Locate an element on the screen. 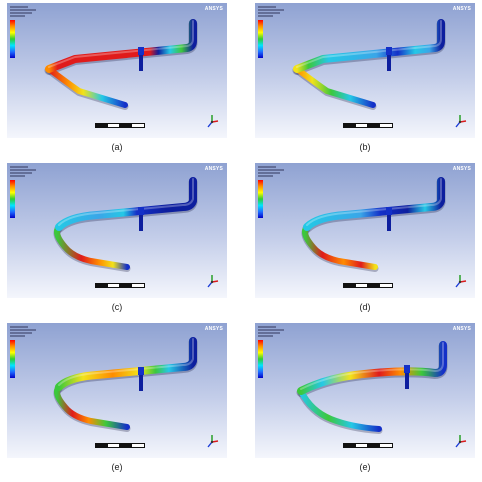 This screenshot has height=482, width=482. panel-caption: (c) is located at coordinates (117, 307).